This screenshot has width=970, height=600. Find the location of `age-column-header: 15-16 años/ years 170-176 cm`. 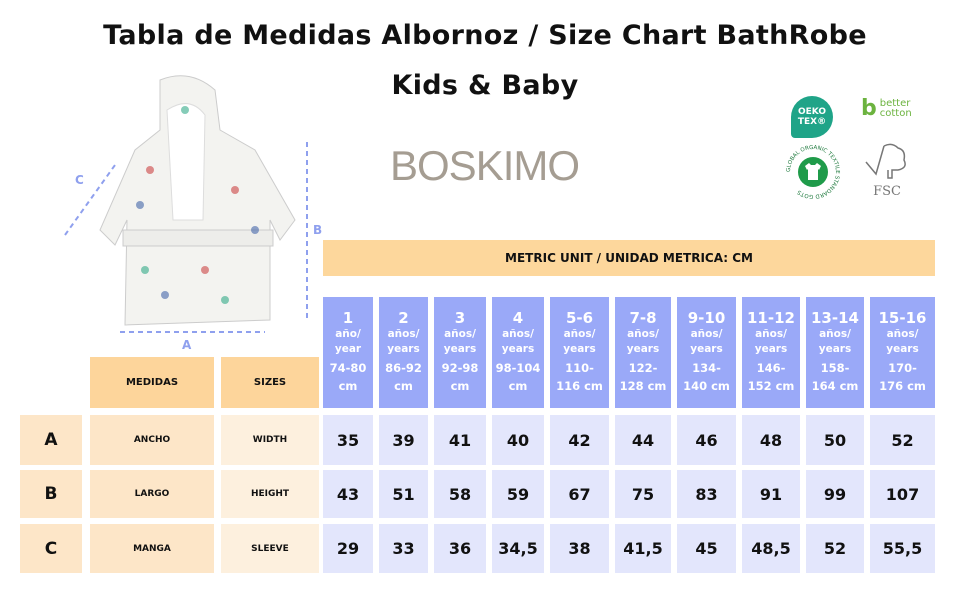

age-column-header: 15-16 años/ years 170-176 cm is located at coordinates (902, 352).